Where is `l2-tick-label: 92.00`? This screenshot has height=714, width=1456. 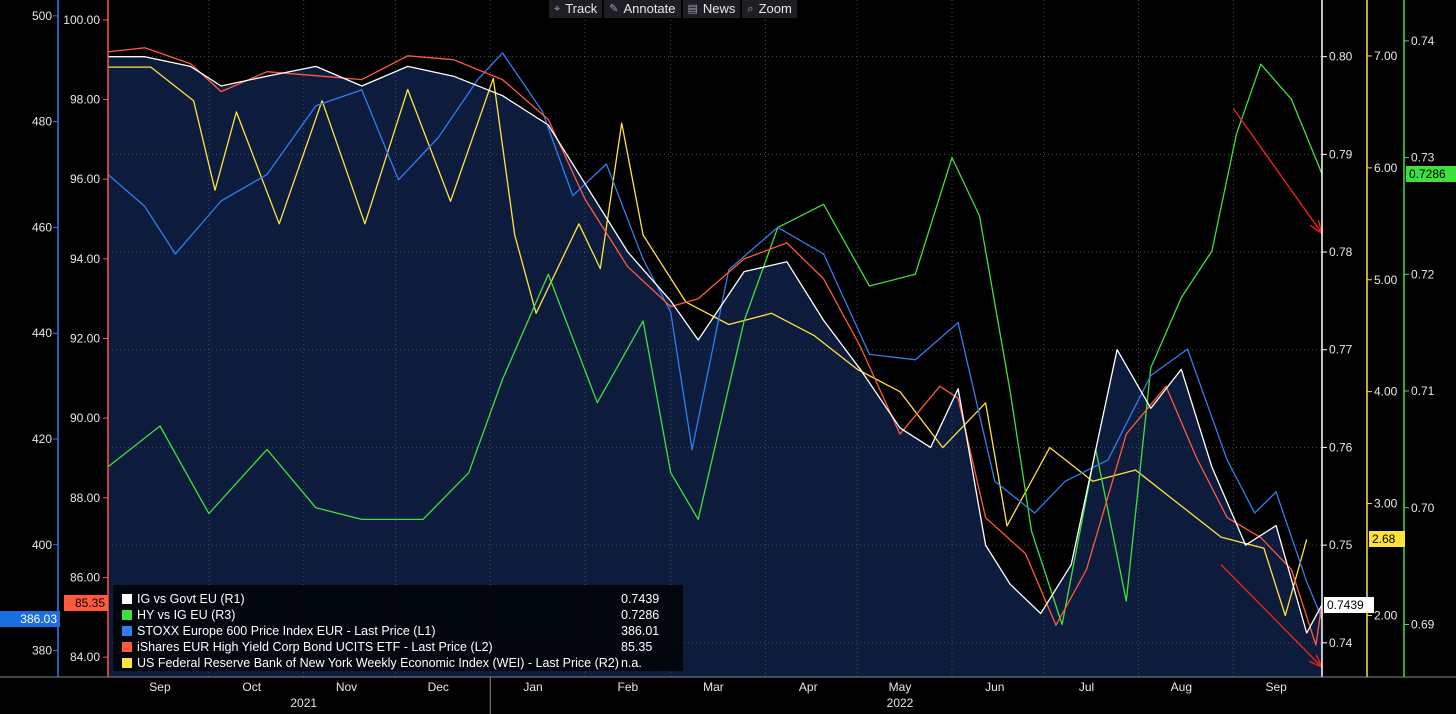 l2-tick-label: 92.00 is located at coordinates (85, 339).